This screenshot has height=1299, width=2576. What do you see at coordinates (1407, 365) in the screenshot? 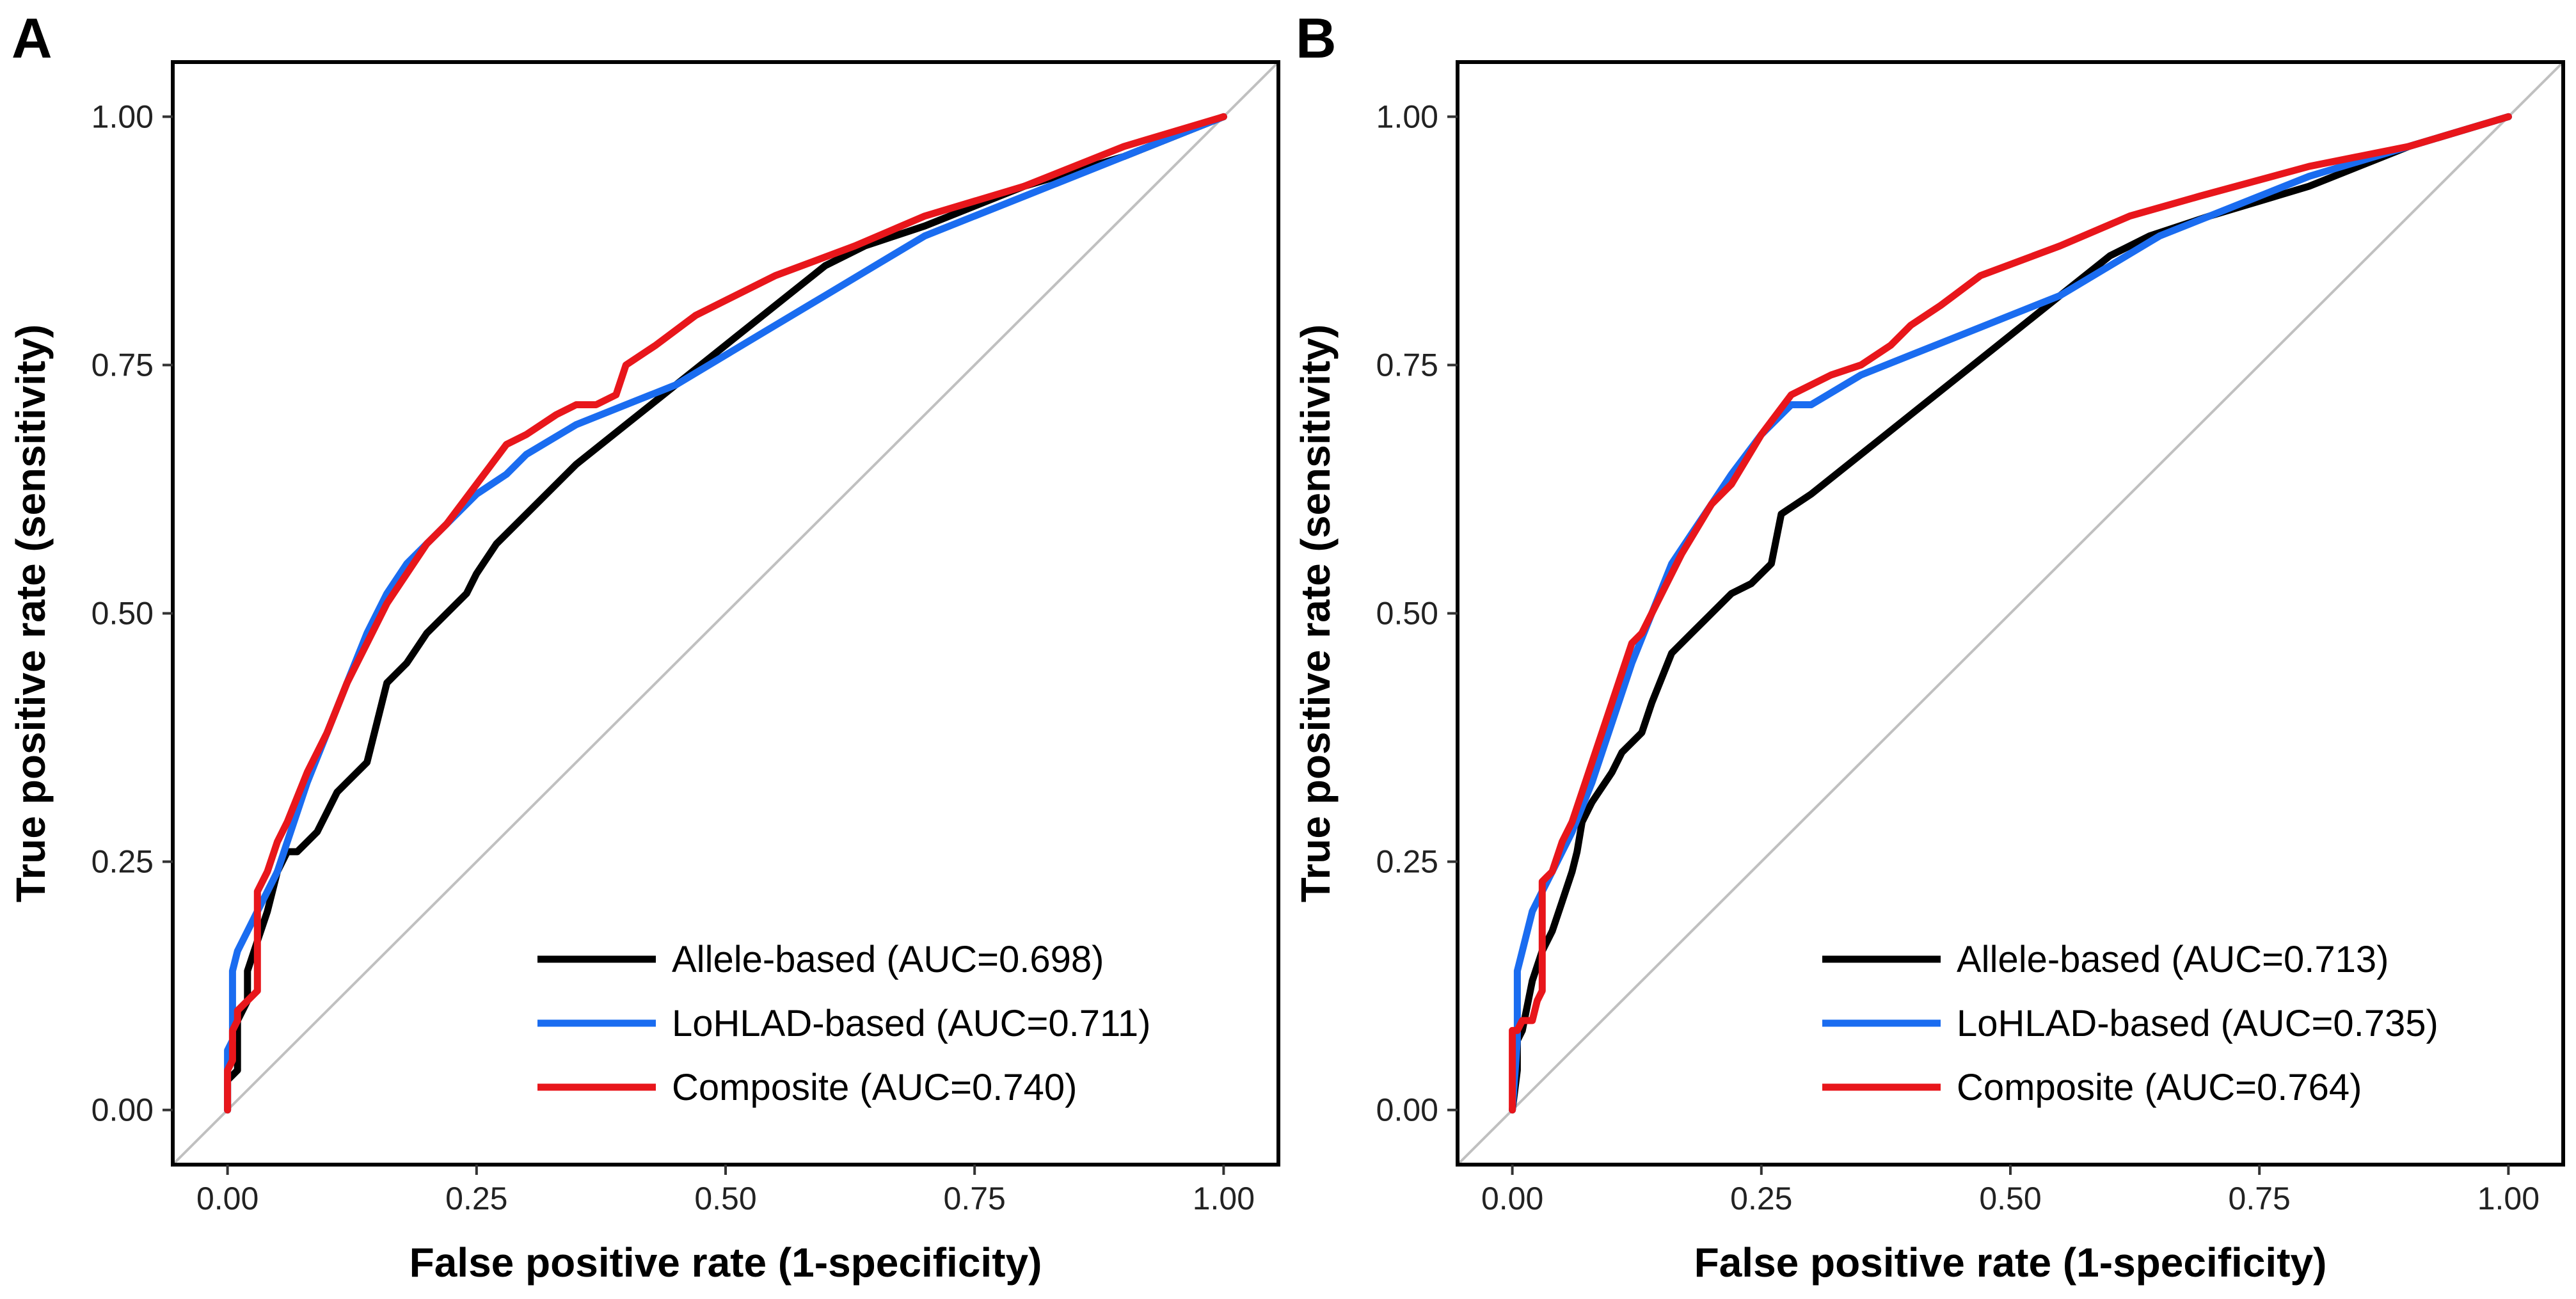
I see `panel-b-y-tick-label: 0.75` at bounding box center [1407, 365].